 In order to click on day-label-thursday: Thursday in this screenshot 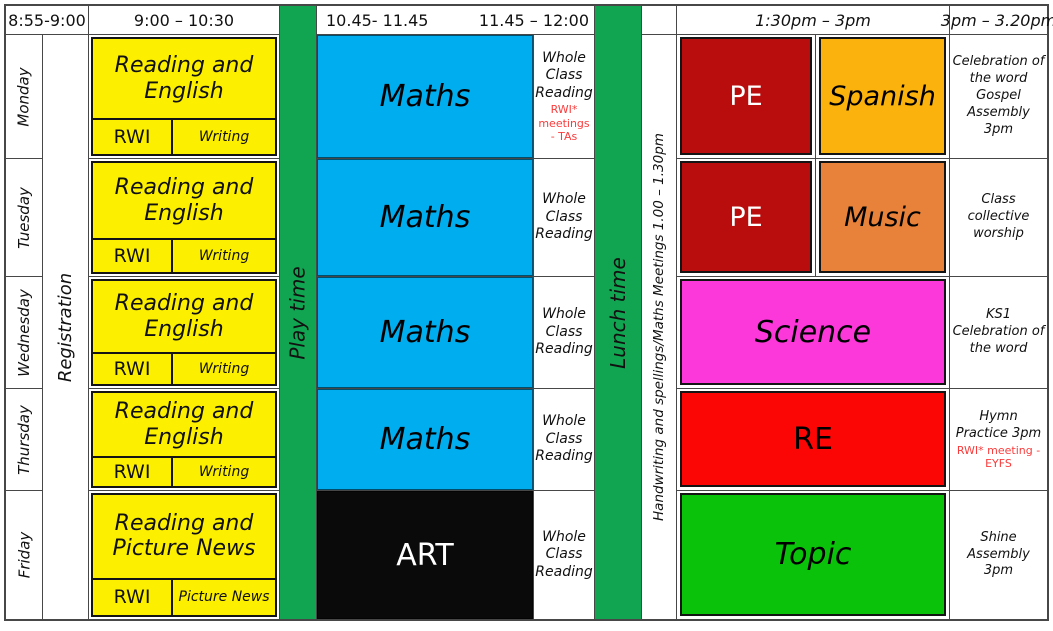, I will do `click(24, 439)`.